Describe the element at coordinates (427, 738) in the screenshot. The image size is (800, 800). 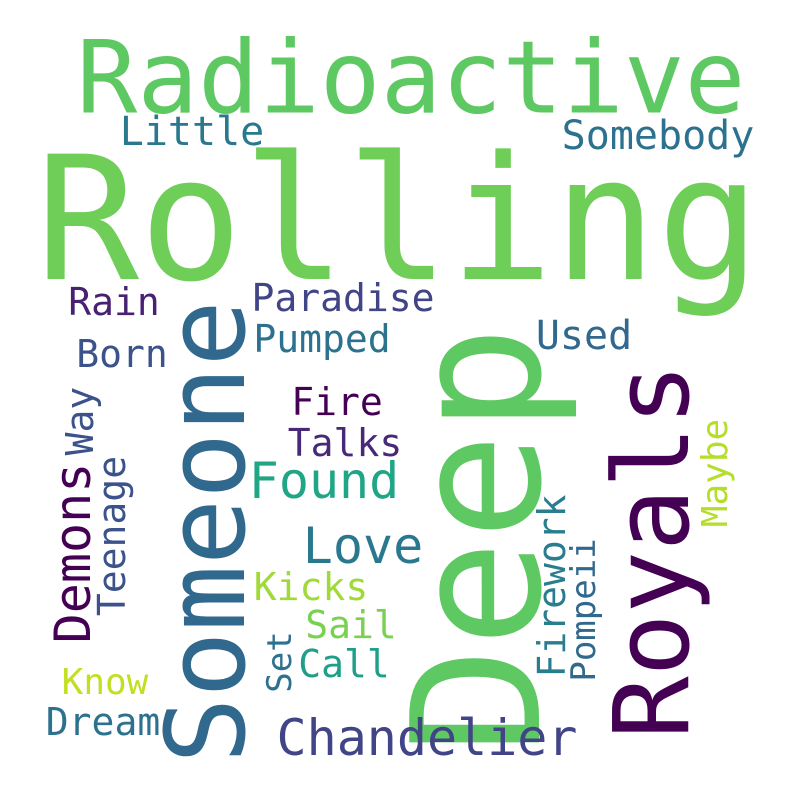
I see `word-chandelier: Chandelier` at that location.